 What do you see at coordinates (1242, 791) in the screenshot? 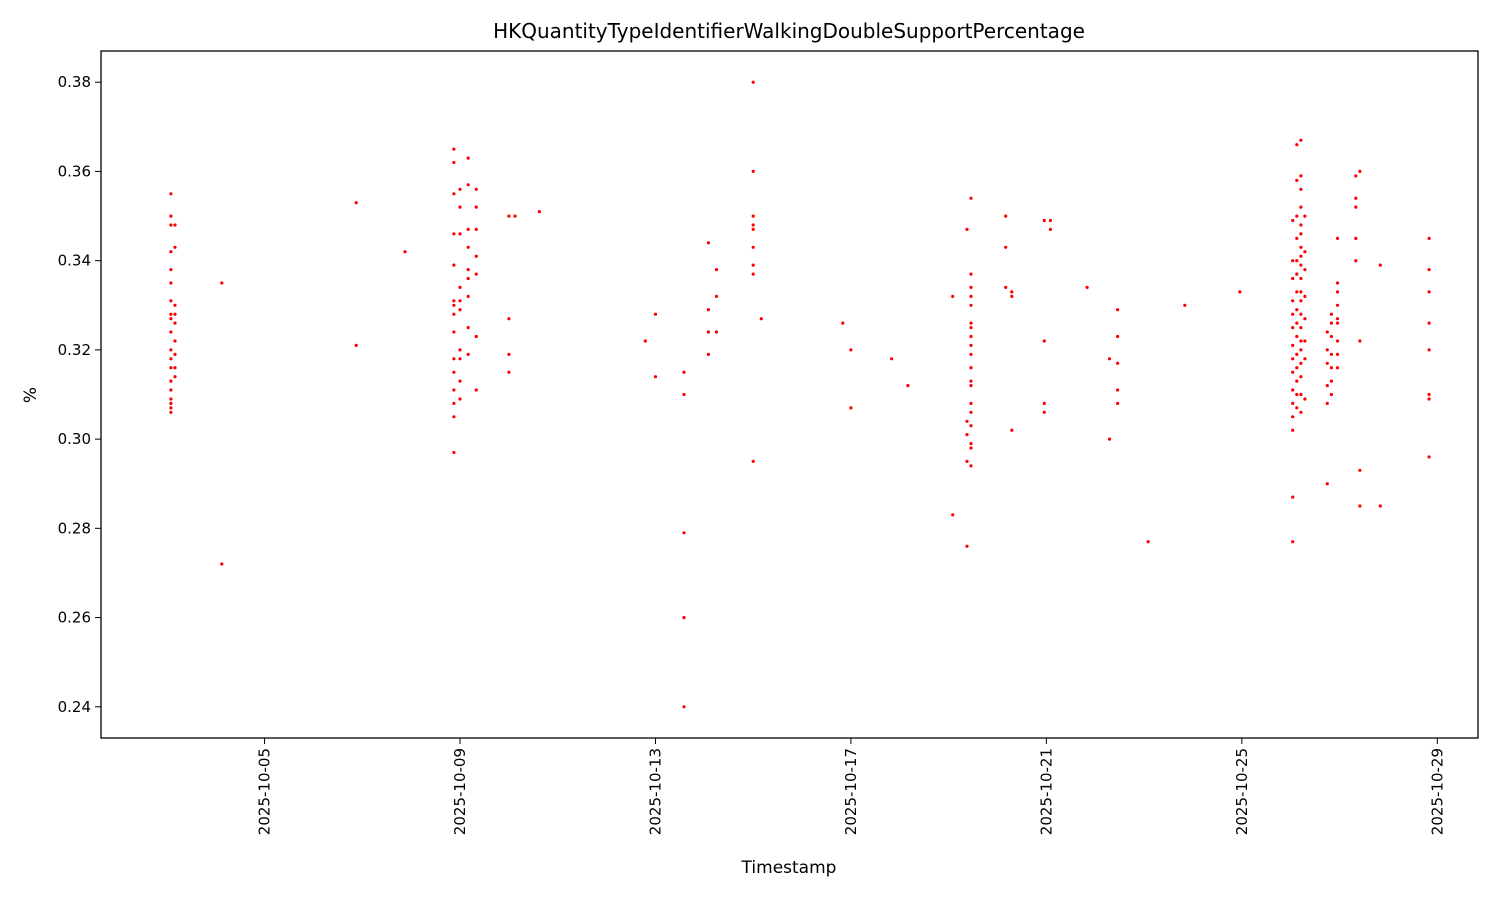
I see `x-tick-label: 2025-10-25` at bounding box center [1242, 791].